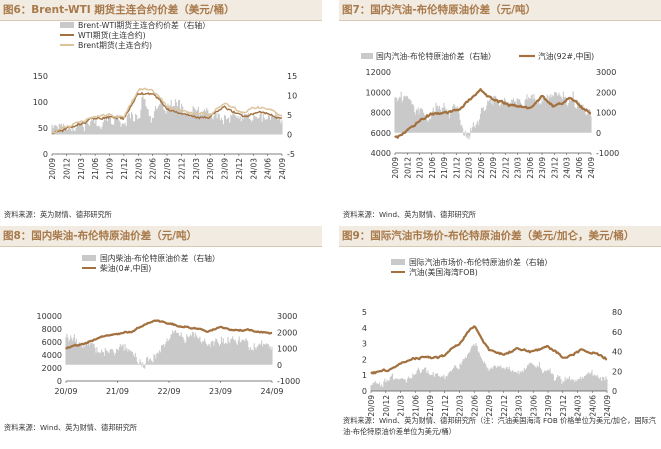  Describe the element at coordinates (292, 96) in the screenshot. I see `y-tick-right: 10` at that location.